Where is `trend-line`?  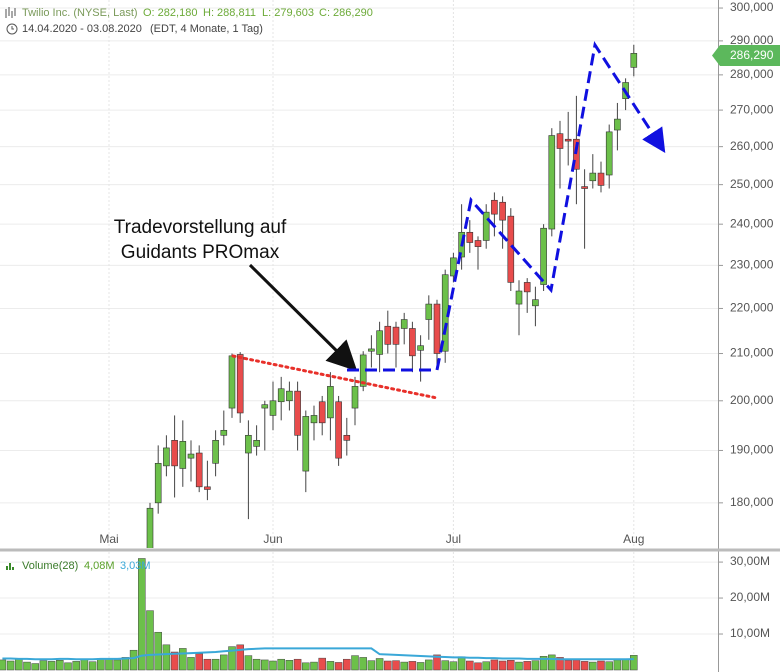 trend-line is located at coordinates (335, 377).